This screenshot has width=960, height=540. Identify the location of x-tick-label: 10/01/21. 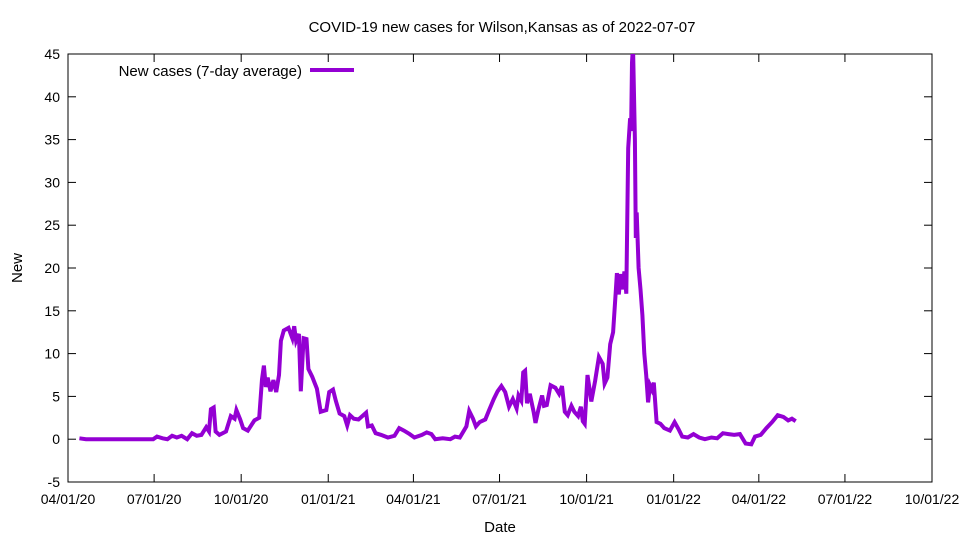
(586, 499).